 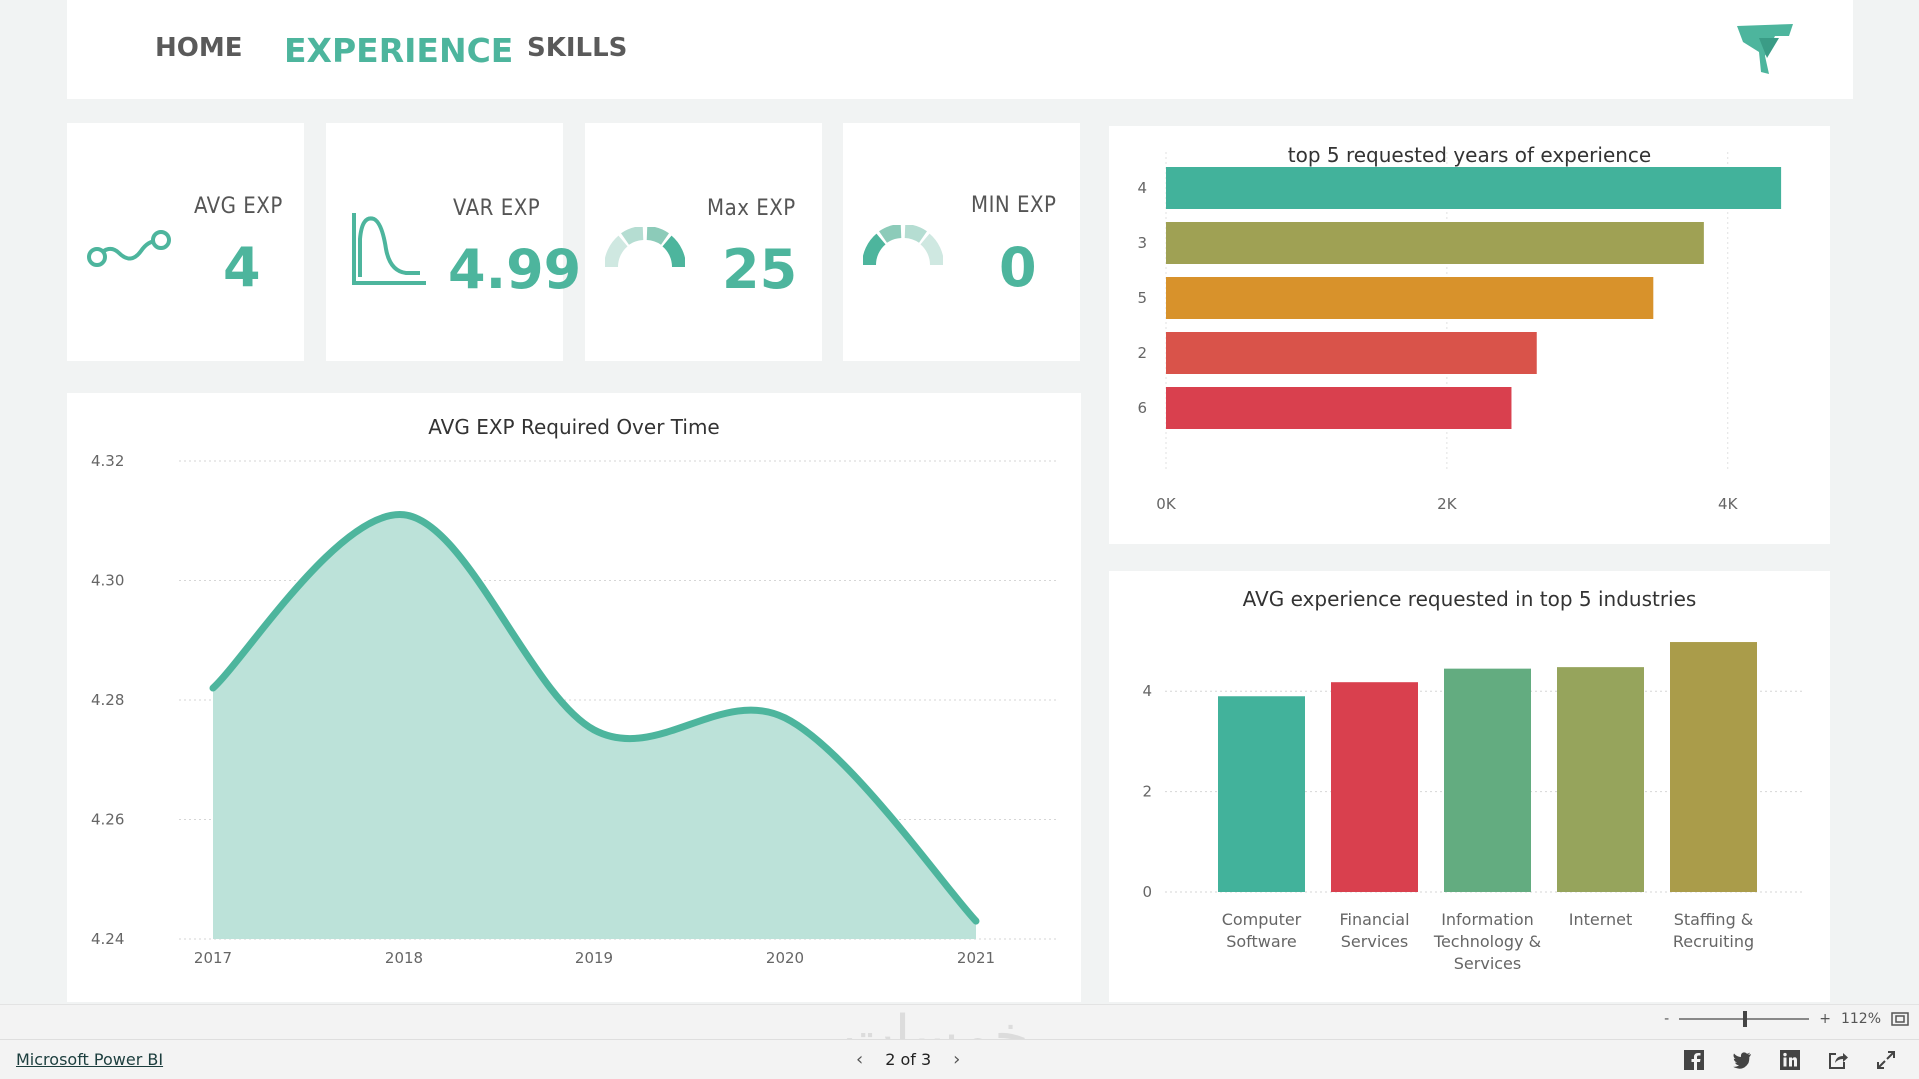 What do you see at coordinates (751, 208) in the screenshot?
I see `kpi-max-label: Max EXP` at bounding box center [751, 208].